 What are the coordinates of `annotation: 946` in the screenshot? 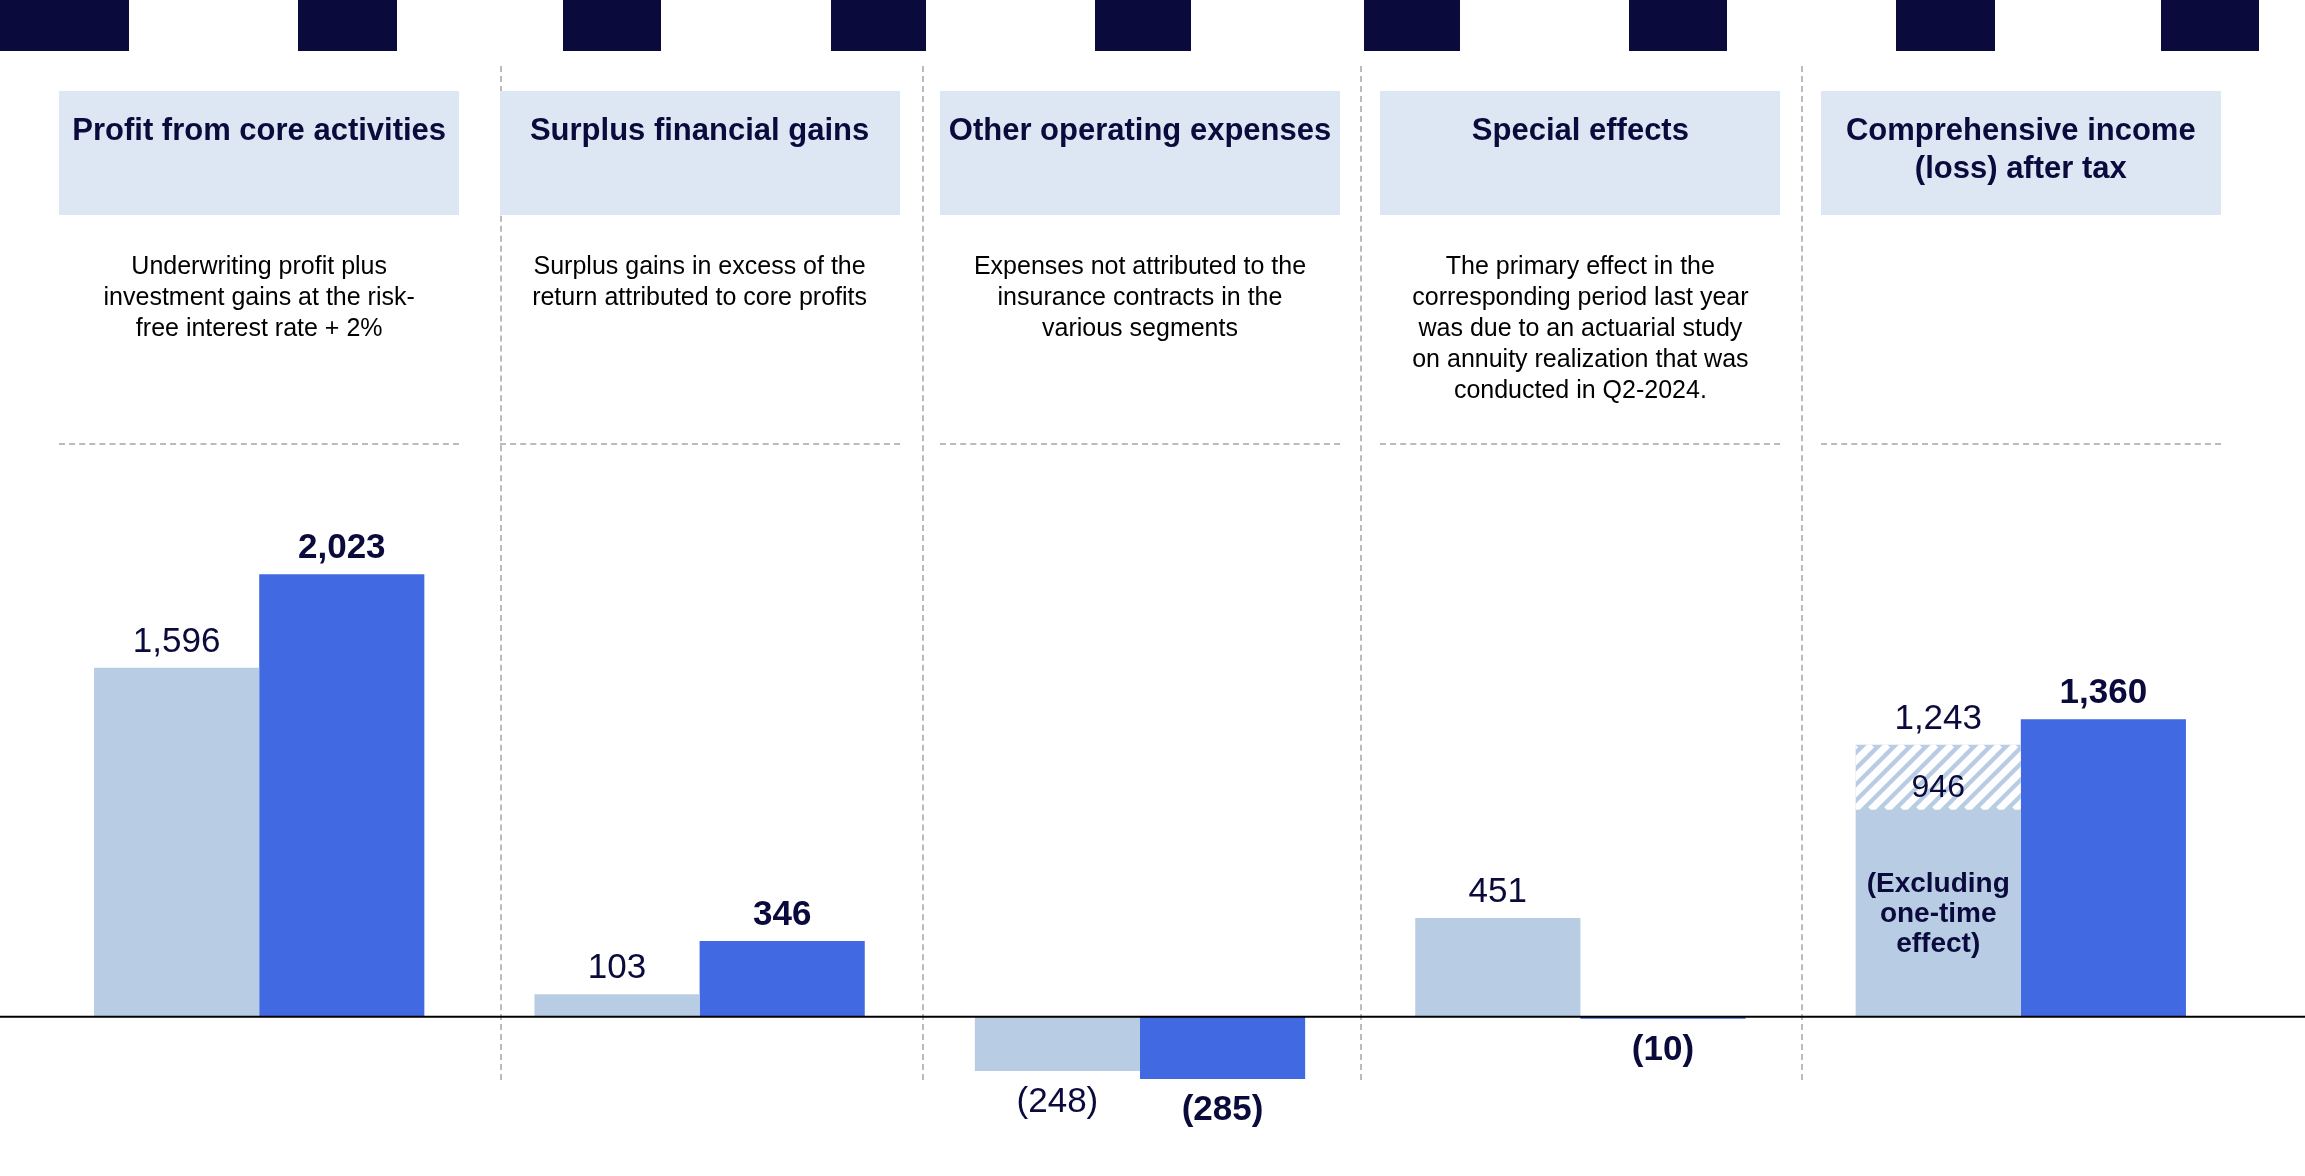 It's located at (1938, 785).